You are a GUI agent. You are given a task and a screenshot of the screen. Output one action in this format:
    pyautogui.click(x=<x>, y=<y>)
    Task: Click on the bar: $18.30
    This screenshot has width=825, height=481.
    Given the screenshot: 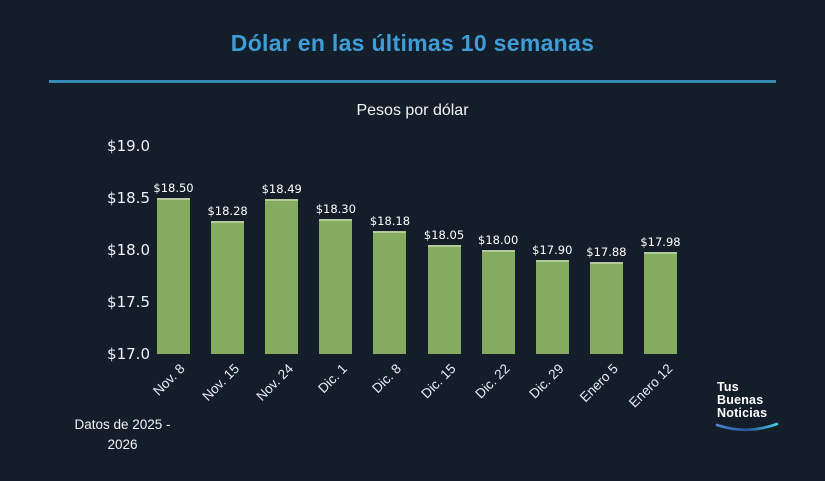 What is the action you would take?
    pyautogui.click(x=336, y=278)
    